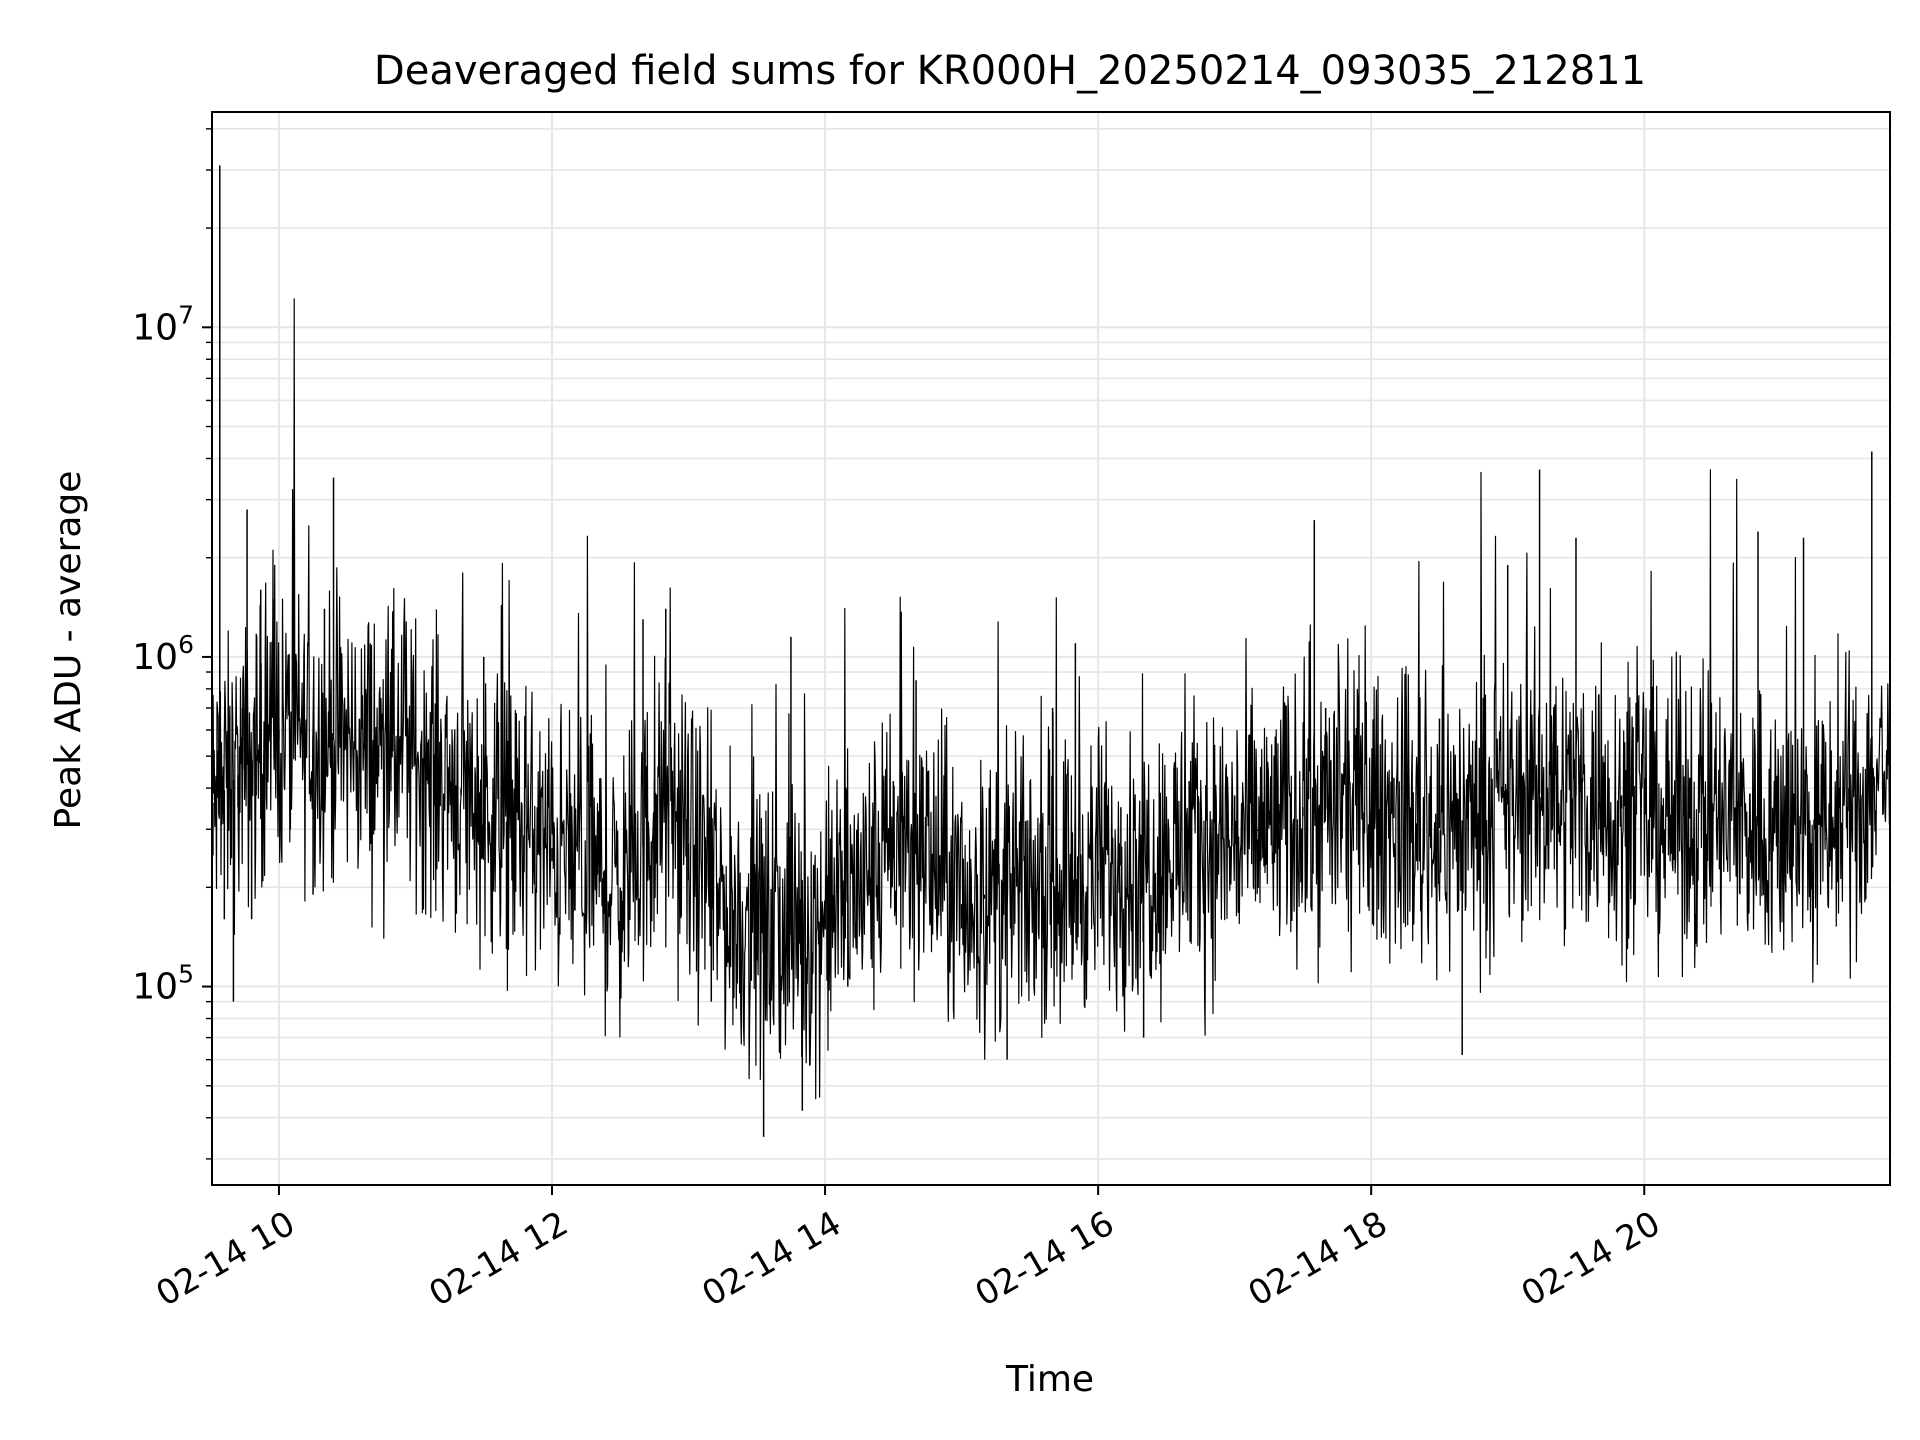 Image resolution: width=1920 pixels, height=1440 pixels. What do you see at coordinates (186, 644) in the screenshot?
I see `y-tick-exponent: 6` at bounding box center [186, 644].